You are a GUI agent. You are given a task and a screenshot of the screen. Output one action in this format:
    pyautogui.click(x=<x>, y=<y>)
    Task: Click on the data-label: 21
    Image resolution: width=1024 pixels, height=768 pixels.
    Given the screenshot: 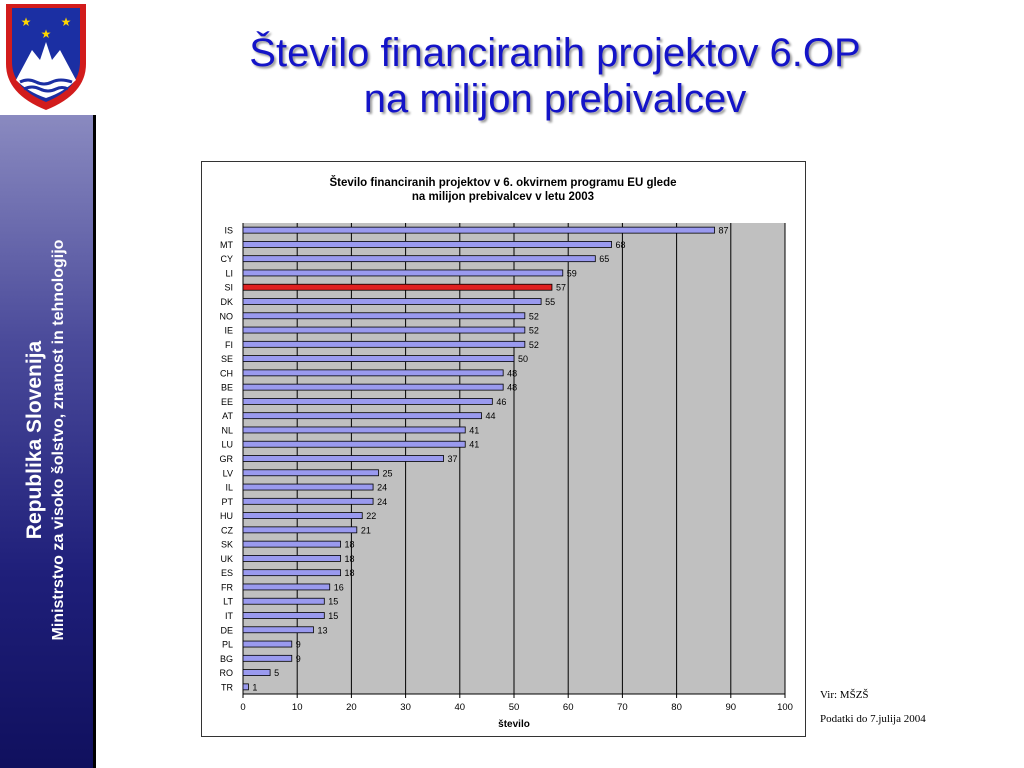 What is the action you would take?
    pyautogui.click(x=366, y=530)
    